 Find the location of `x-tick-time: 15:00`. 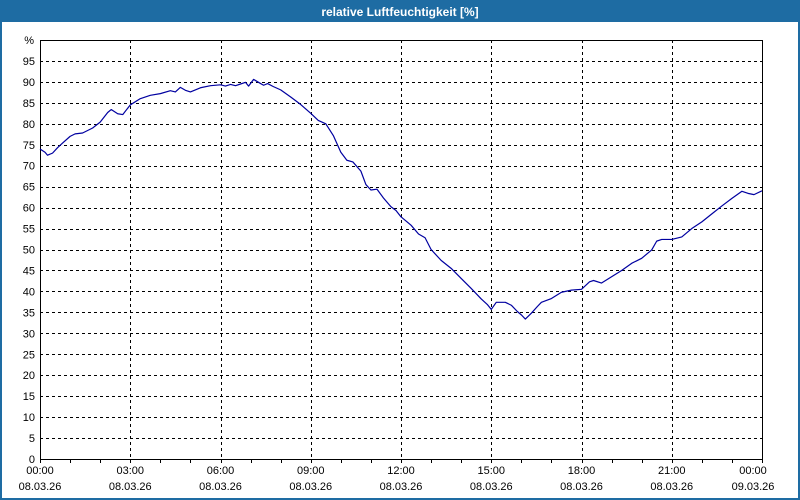

x-tick-time: 15:00 is located at coordinates (491, 471).